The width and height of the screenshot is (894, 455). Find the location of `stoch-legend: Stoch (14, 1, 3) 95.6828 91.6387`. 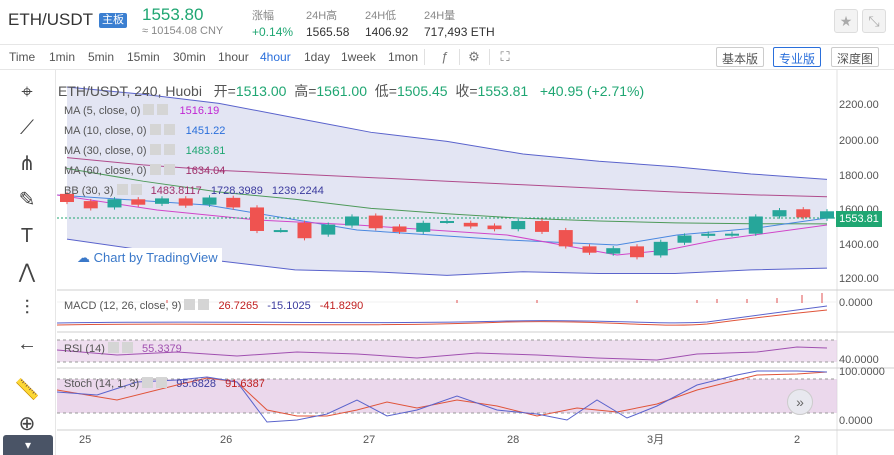

stoch-legend: Stoch (14, 1, 3) 95.6828 91.6387 is located at coordinates (164, 383).